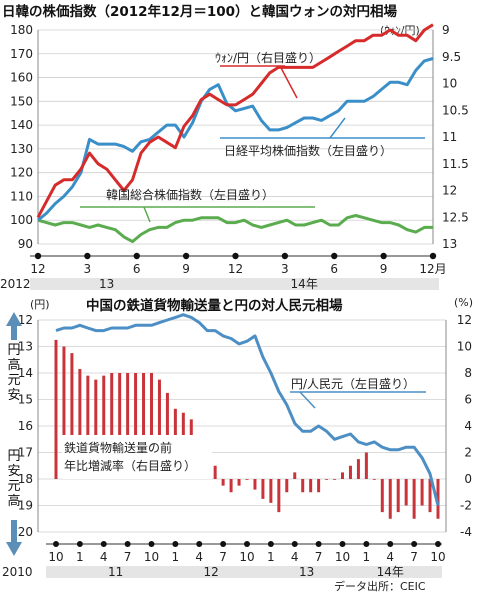 Image resolution: width=480 pixels, height=595 pixels. What do you see at coordinates (25, 479) in the screenshot?
I see `bottom-left-tick-label: 18` at bounding box center [25, 479].